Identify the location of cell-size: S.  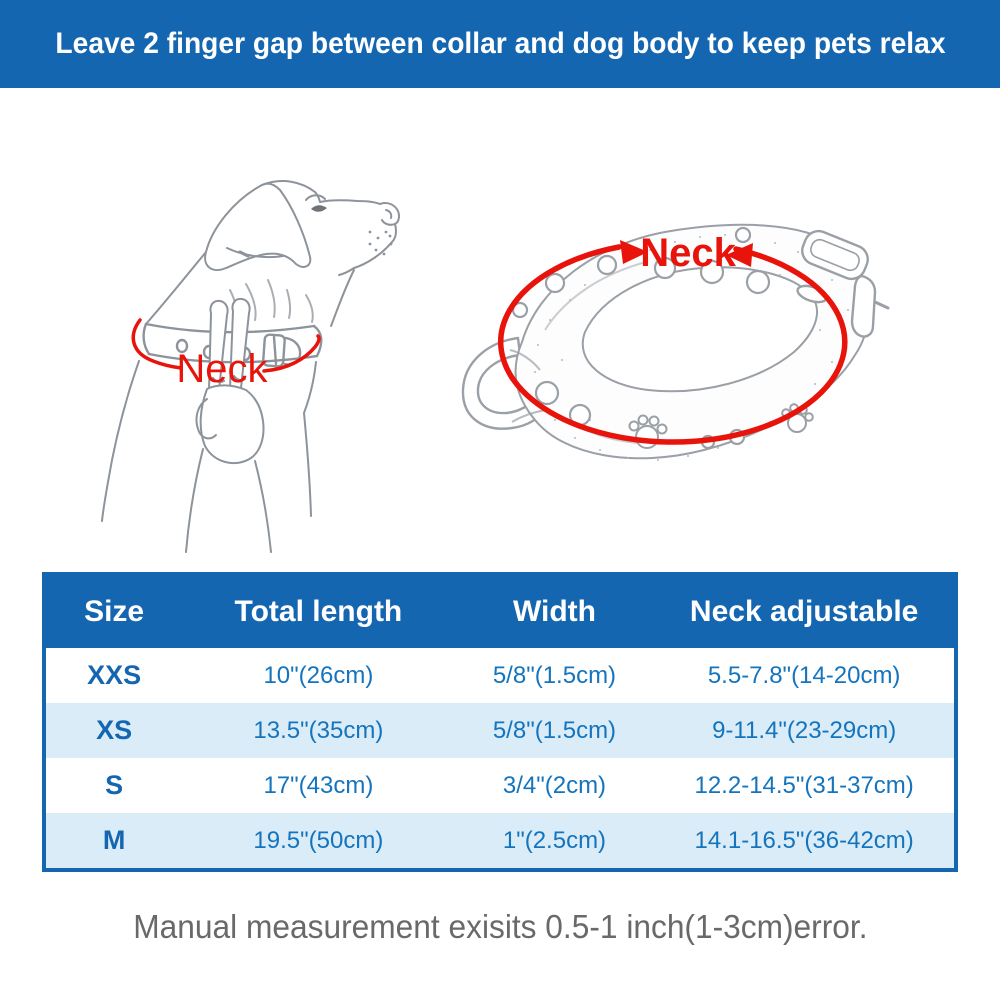
(114, 785).